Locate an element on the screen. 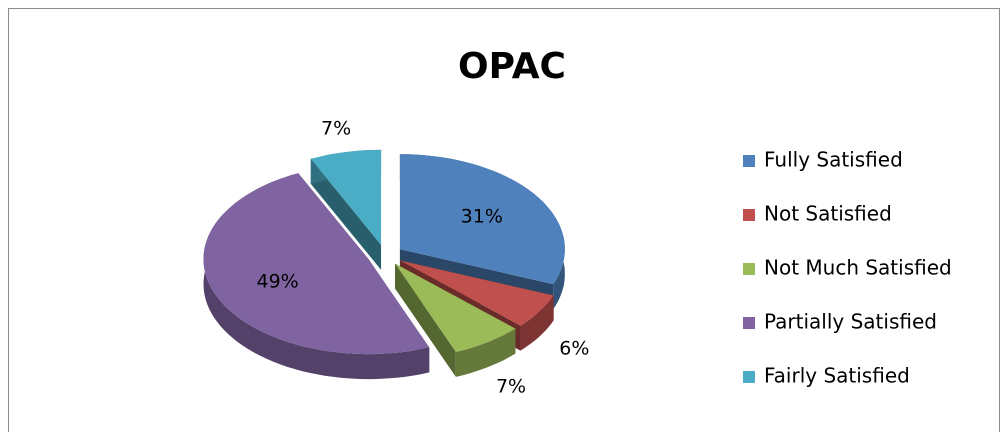  data-label: 49% is located at coordinates (278, 281).